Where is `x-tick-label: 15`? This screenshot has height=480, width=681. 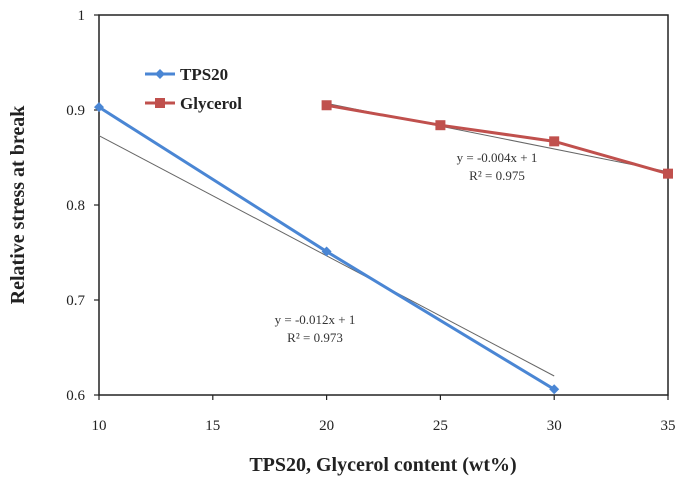
x-tick-label: 15 is located at coordinates (212, 426).